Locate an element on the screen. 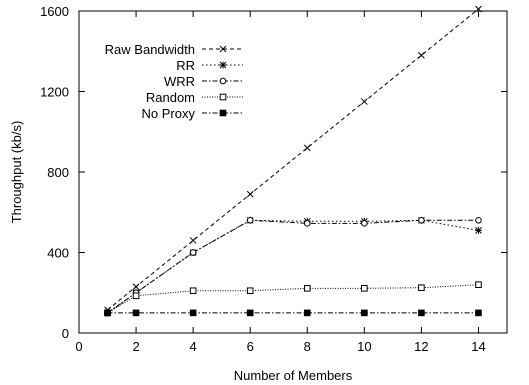 The image size is (529, 385). x-axis-label: Number of Members is located at coordinates (293, 375).